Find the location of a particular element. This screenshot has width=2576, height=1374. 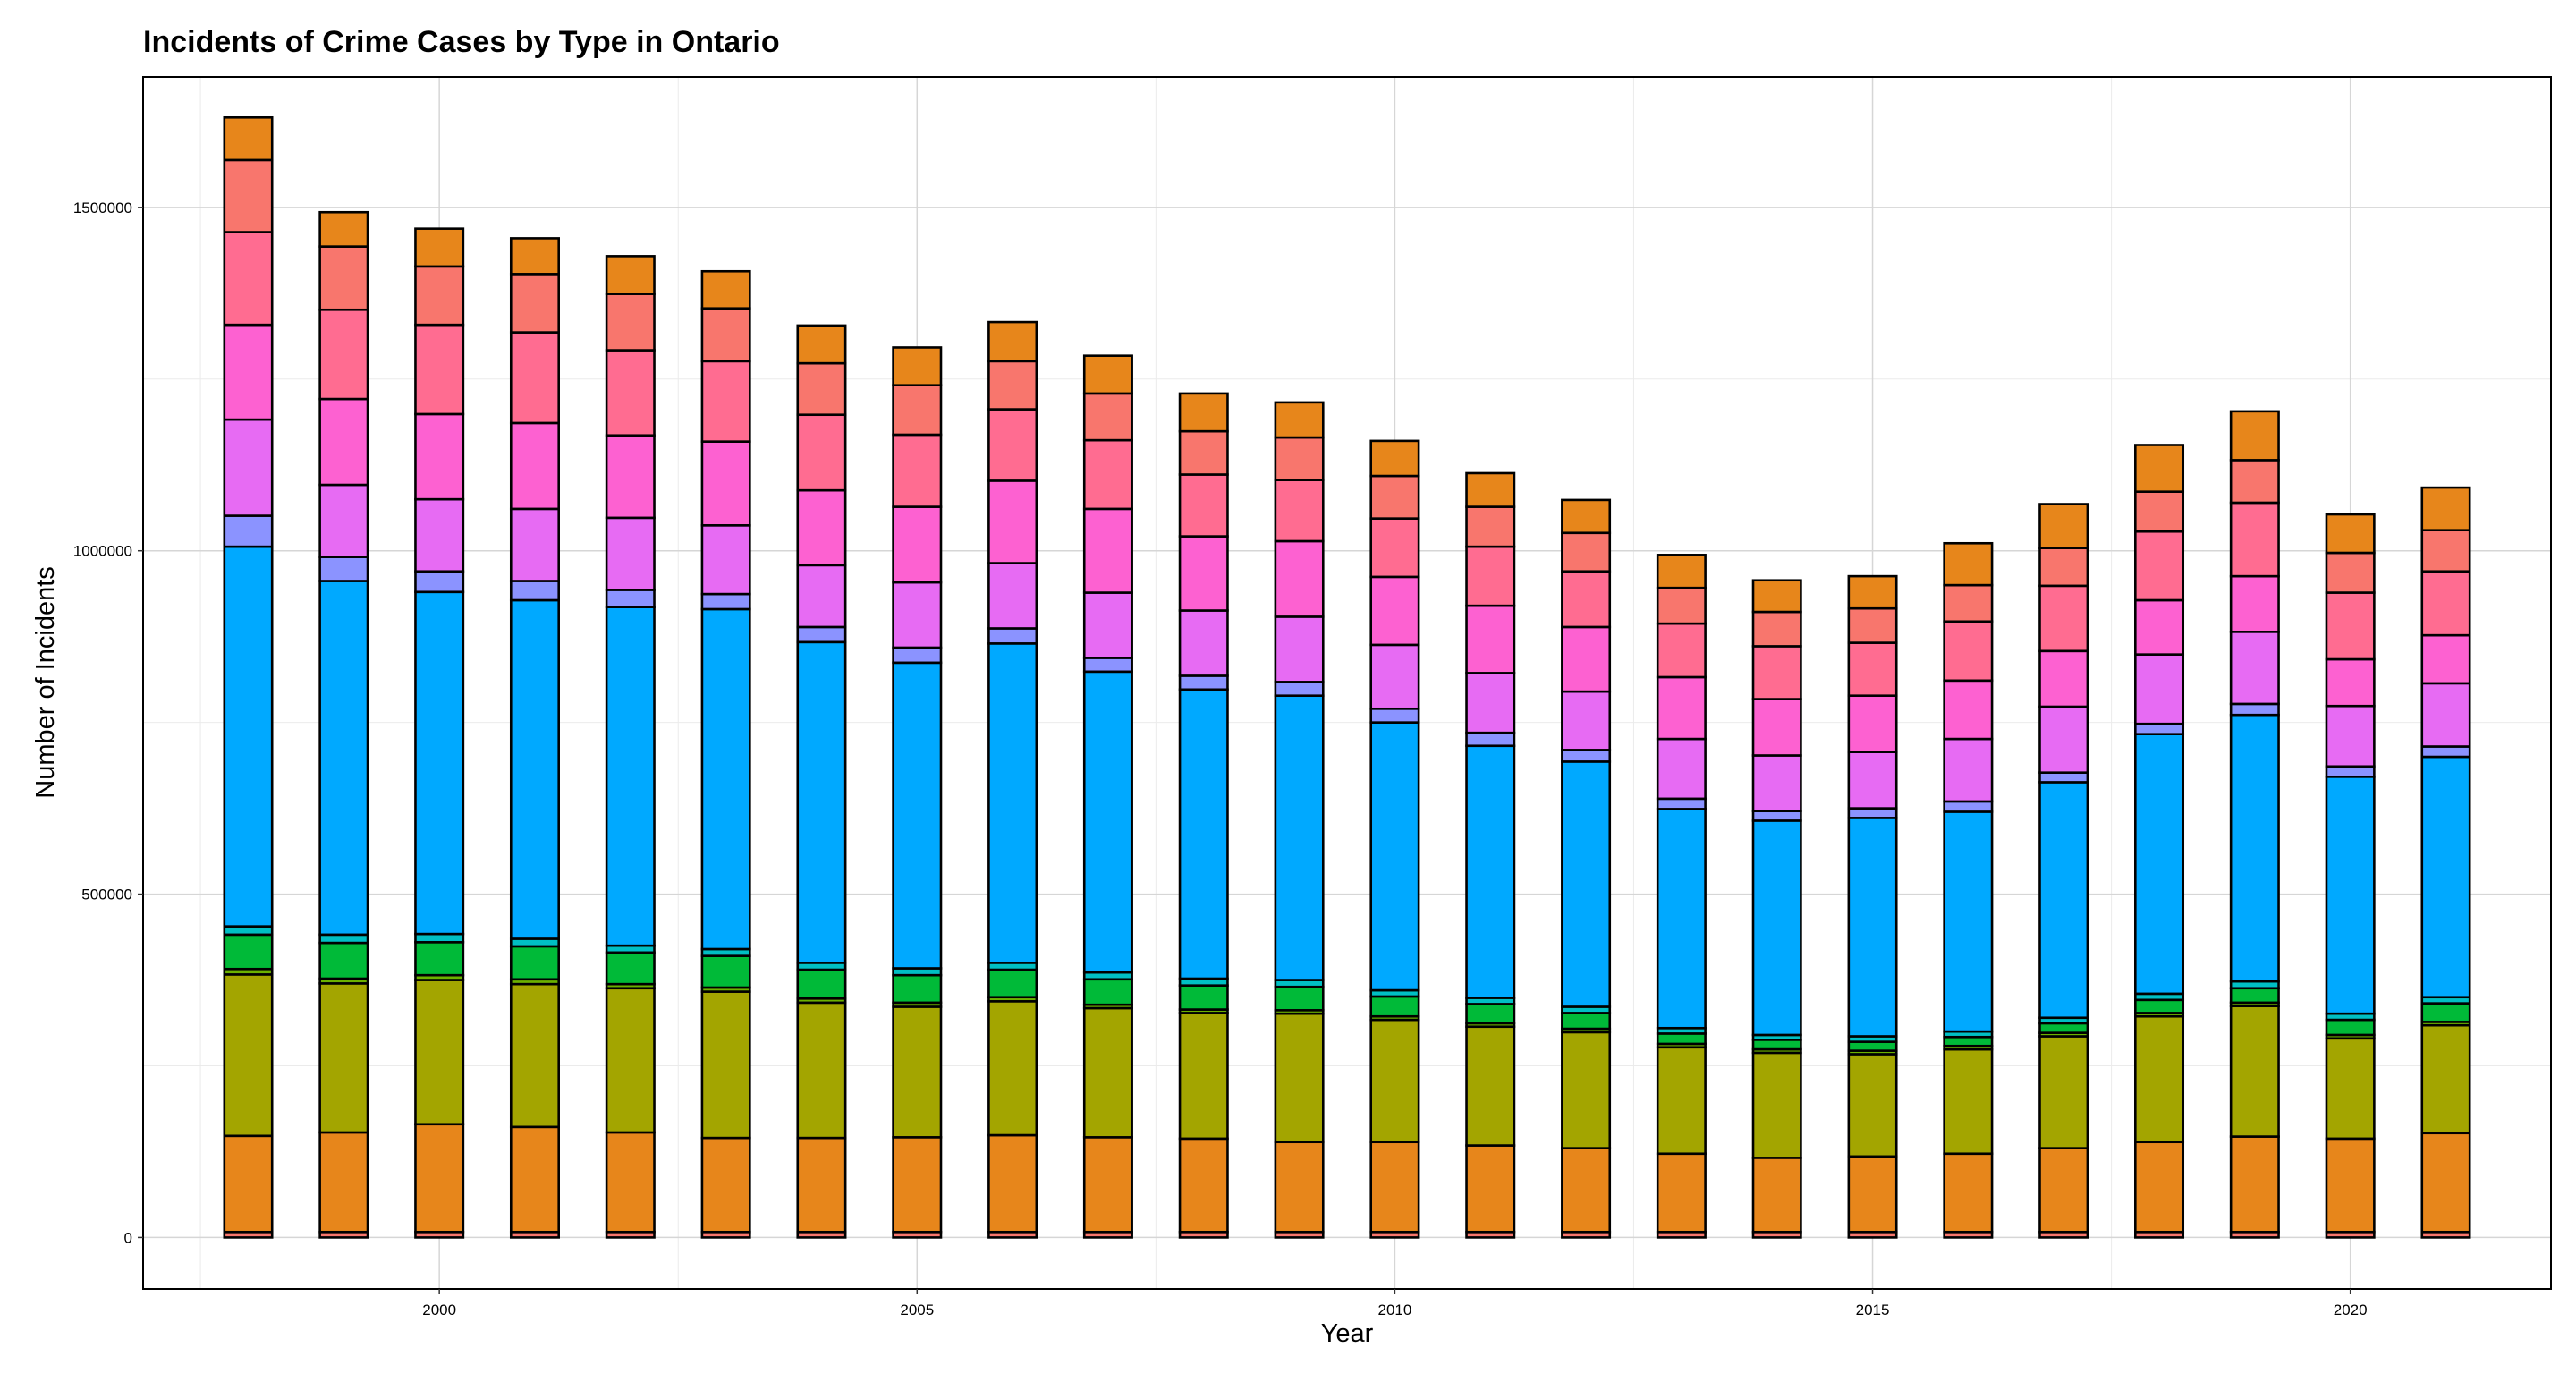

x-tick-label: 2005 is located at coordinates (917, 1310).